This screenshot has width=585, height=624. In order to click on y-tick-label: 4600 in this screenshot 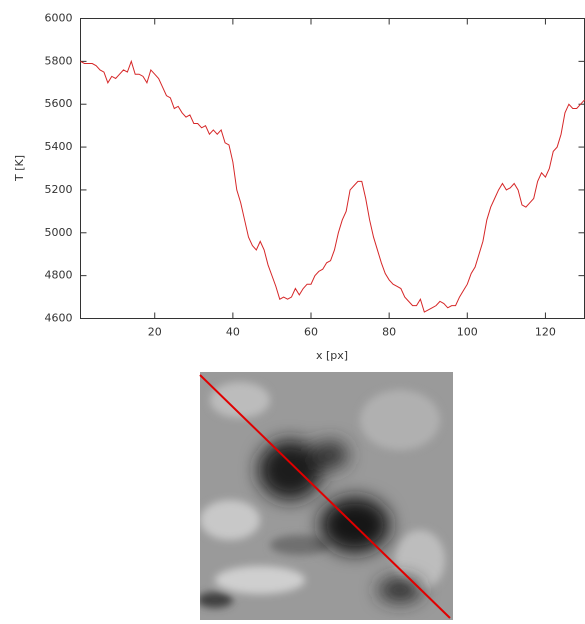, I will do `click(59, 318)`.